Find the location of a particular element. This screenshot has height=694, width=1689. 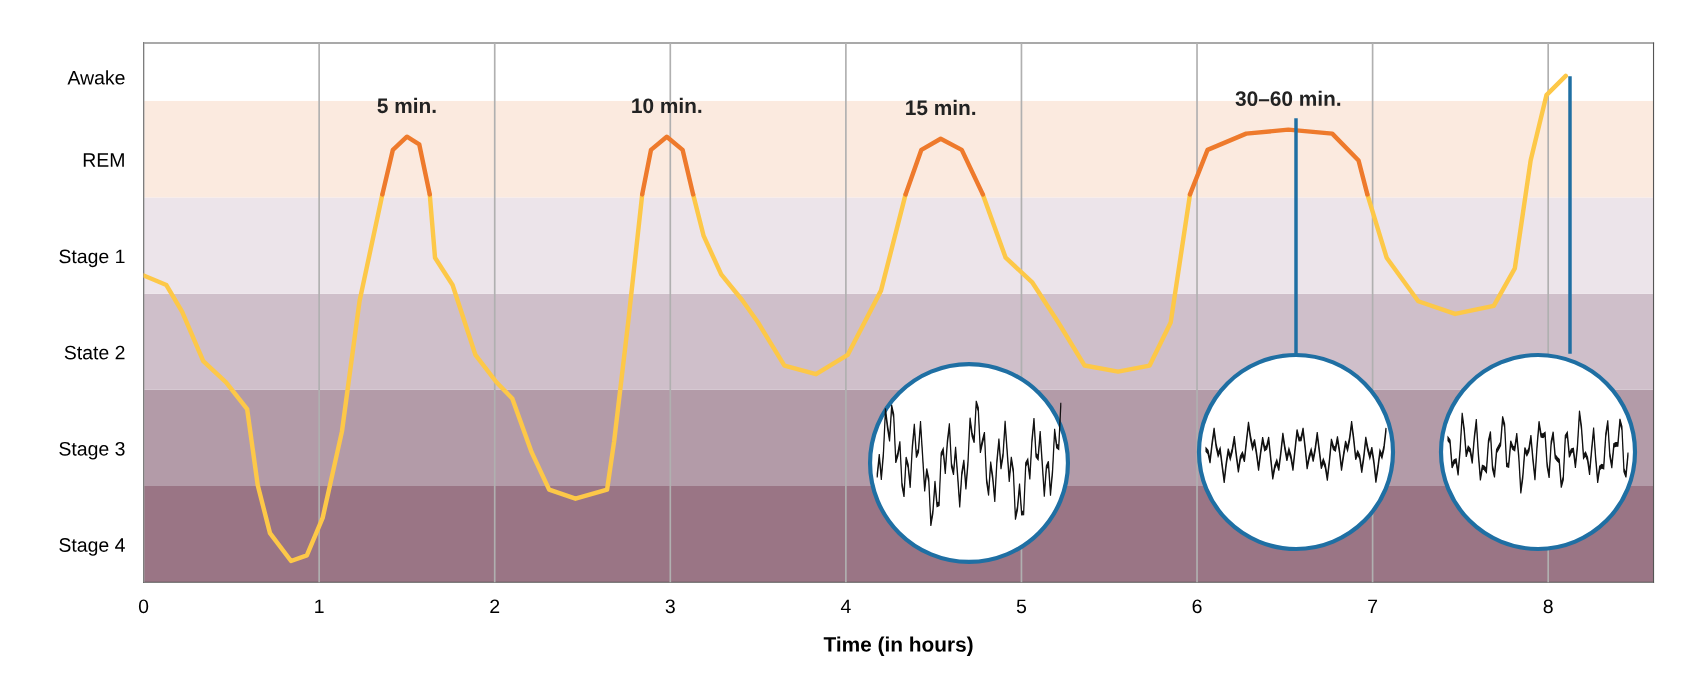

x-tick-label: 3 is located at coordinates (670, 606).